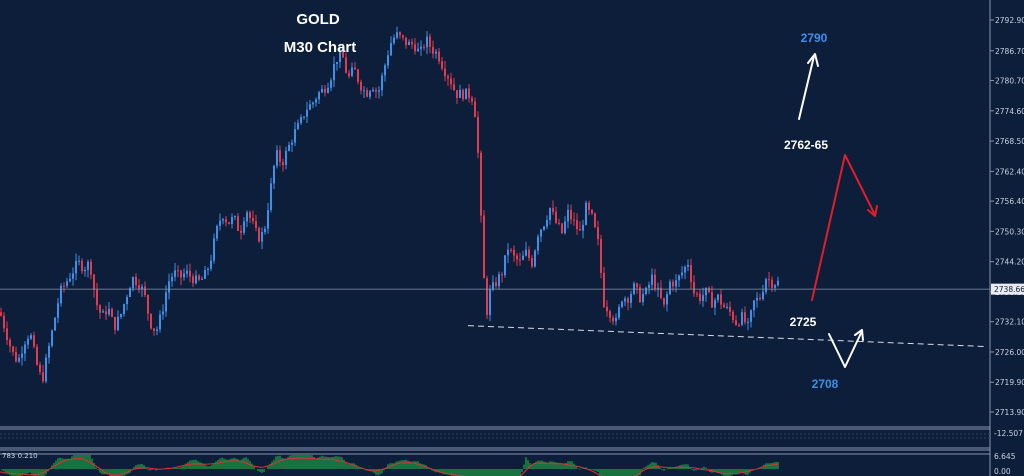  What do you see at coordinates (1009, 141) in the screenshot?
I see `price-tick-label: 2768.50` at bounding box center [1009, 141].